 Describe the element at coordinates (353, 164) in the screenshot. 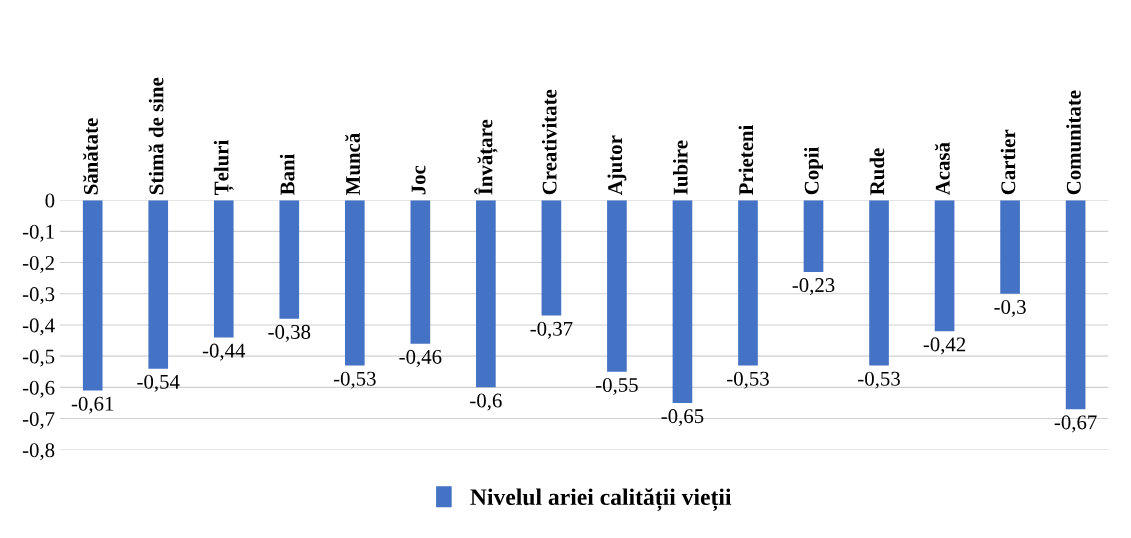

I see `x-tick-label: Muncă` at that location.